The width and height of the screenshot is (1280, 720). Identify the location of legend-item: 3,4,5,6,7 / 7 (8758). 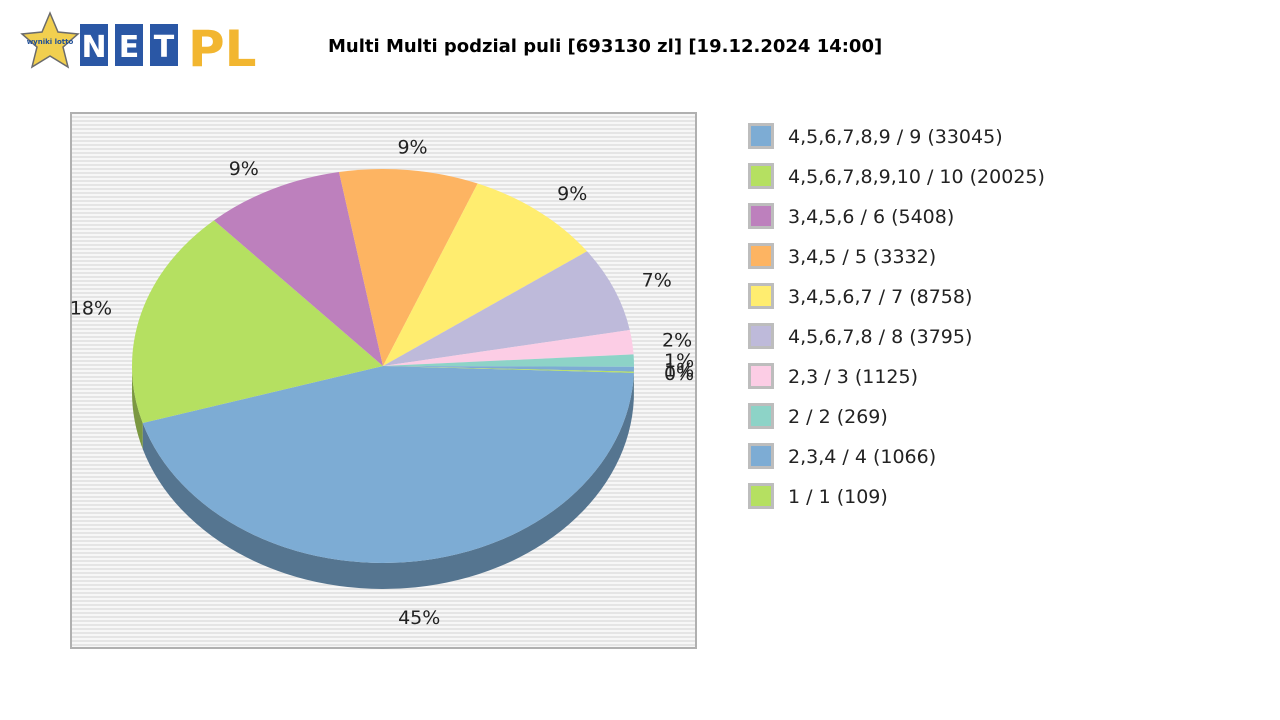
(896, 302).